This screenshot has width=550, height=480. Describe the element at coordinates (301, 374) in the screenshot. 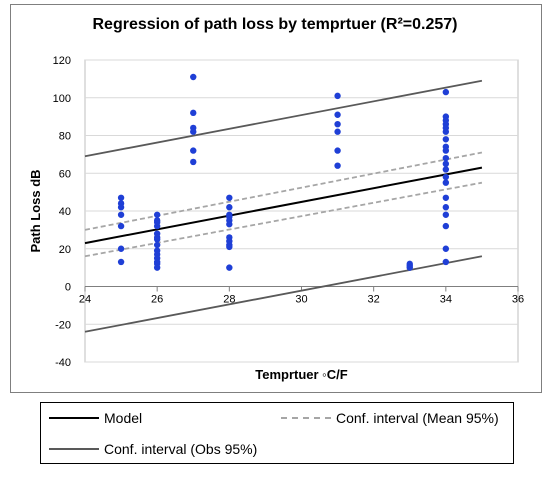

I see `x-axis-title: Temprtuer ◦C/F` at that location.